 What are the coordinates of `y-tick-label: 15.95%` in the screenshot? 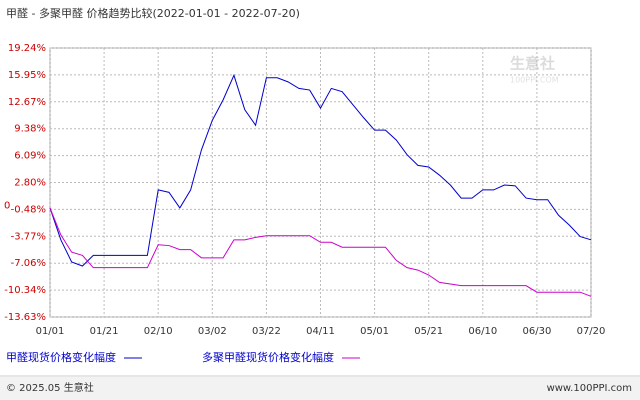 It's located at (27, 75).